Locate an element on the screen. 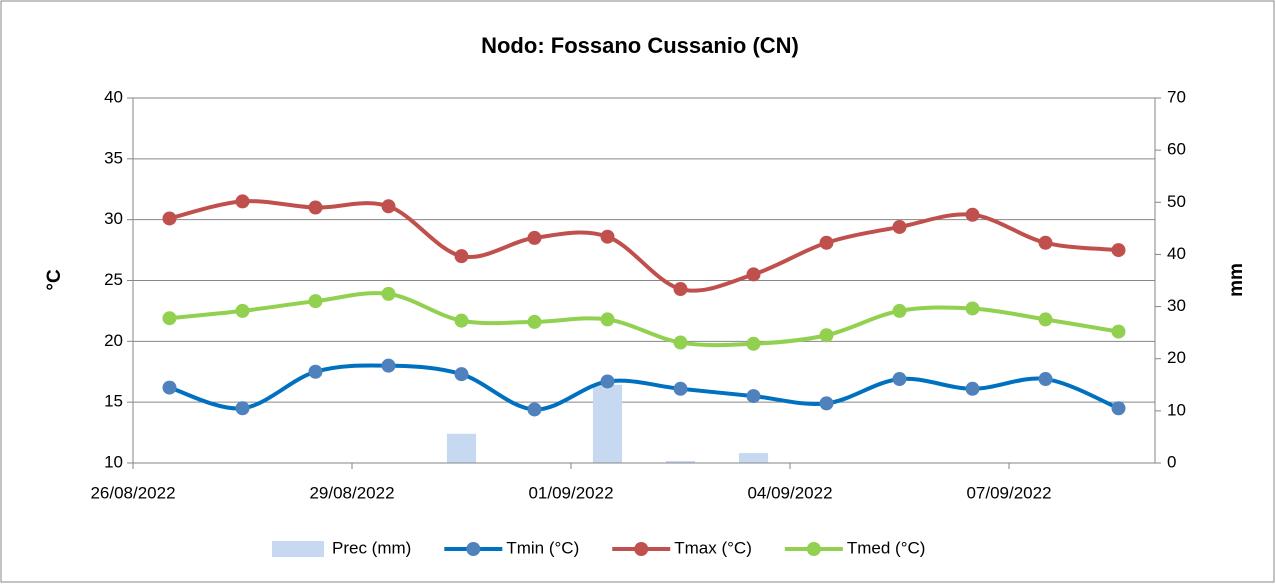  y2-tick-label: 30 is located at coordinates (1176, 305).